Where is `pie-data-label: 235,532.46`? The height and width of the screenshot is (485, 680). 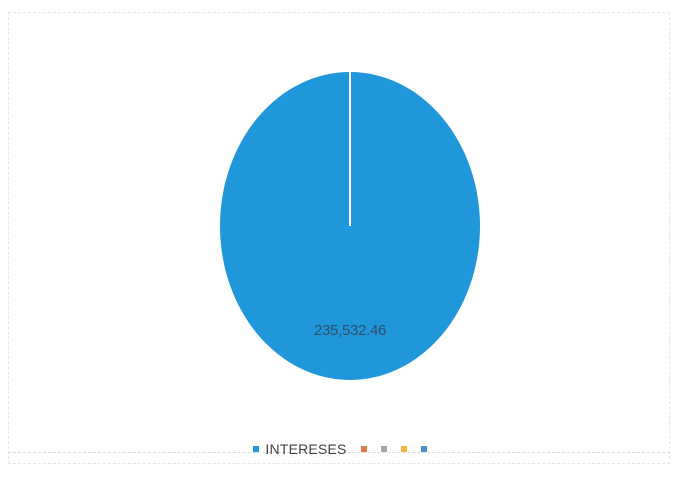
pie-data-label: 235,532.46 is located at coordinates (350, 330).